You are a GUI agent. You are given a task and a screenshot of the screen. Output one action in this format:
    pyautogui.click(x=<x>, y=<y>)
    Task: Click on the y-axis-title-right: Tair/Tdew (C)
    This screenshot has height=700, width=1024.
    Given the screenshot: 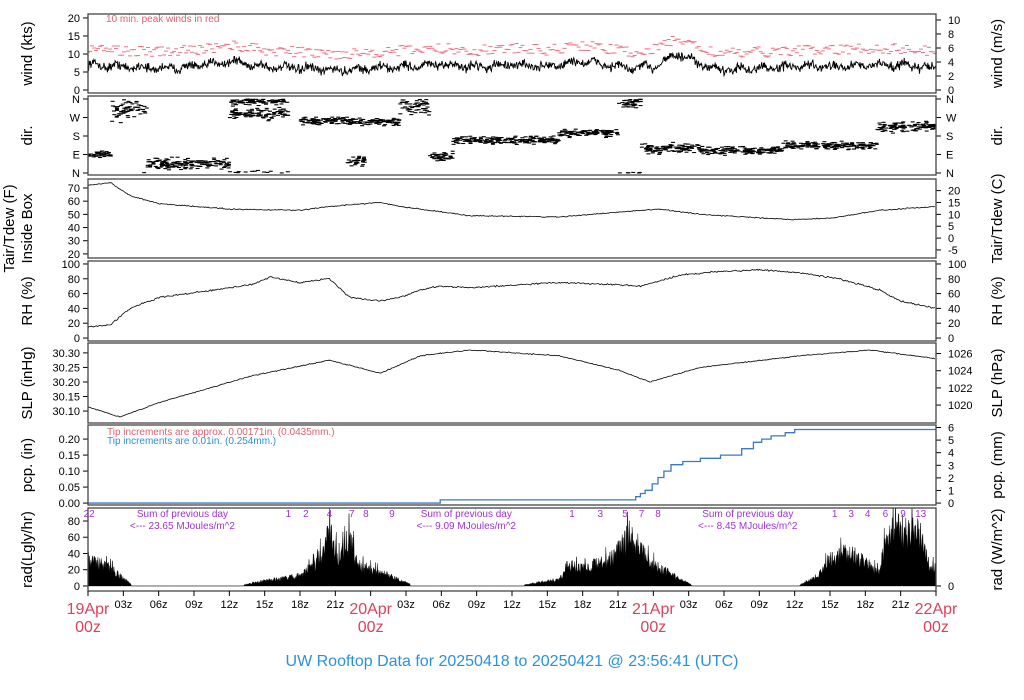 What is the action you would take?
    pyautogui.click(x=997, y=218)
    